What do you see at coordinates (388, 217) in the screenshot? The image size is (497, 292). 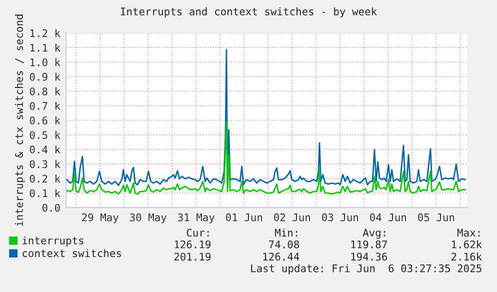 I see `x-tick-label: 04 Jun` at bounding box center [388, 217].